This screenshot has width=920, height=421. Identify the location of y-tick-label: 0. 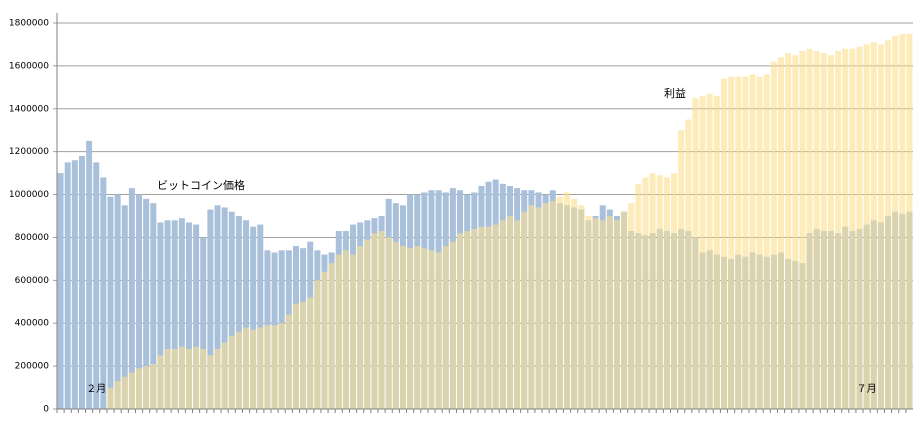
(46, 410).